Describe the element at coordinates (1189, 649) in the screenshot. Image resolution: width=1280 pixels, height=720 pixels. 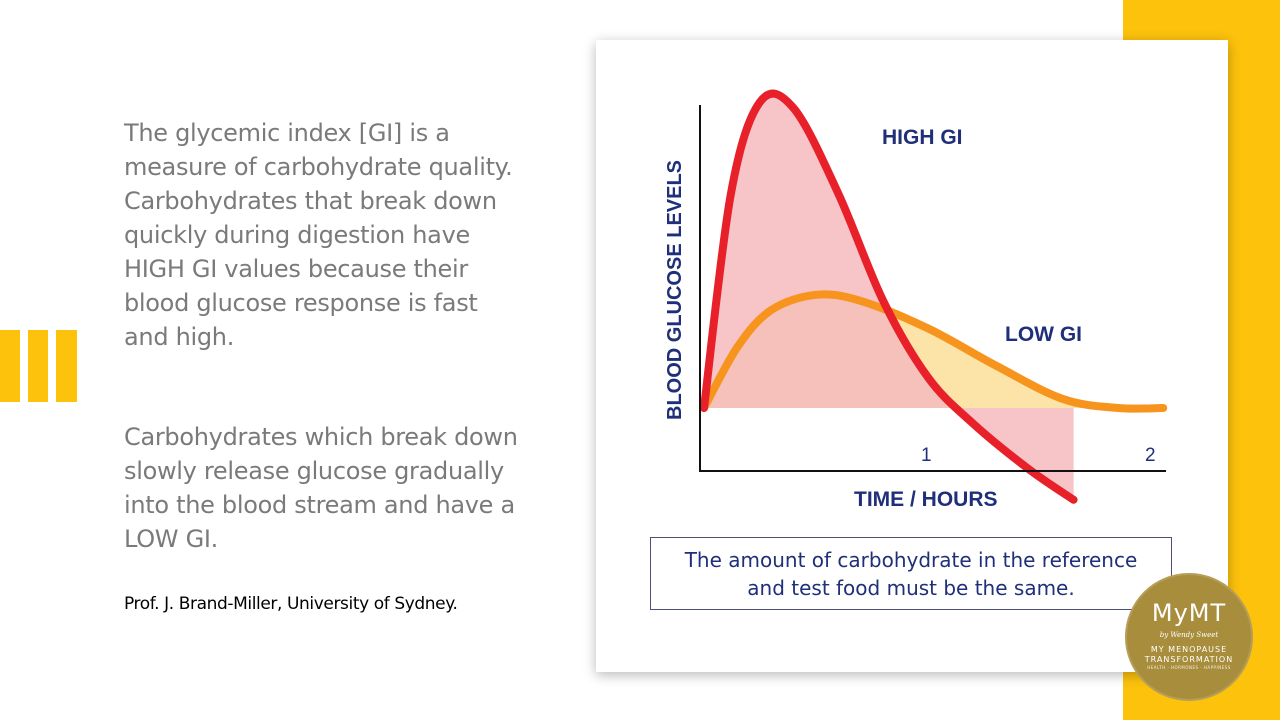
I see `logo-tagline-line: MY MENOPAUSE` at that location.